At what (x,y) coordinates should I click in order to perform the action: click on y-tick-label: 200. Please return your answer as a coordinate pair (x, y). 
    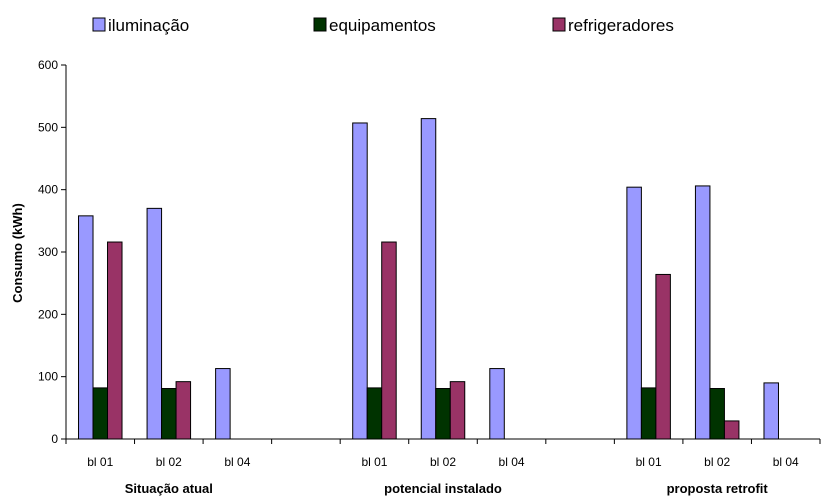
    Looking at the image, I should click on (48, 314).